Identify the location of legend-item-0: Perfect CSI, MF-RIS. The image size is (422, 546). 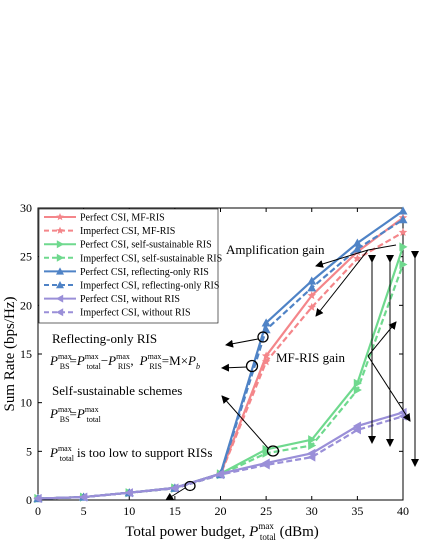
(104, 218).